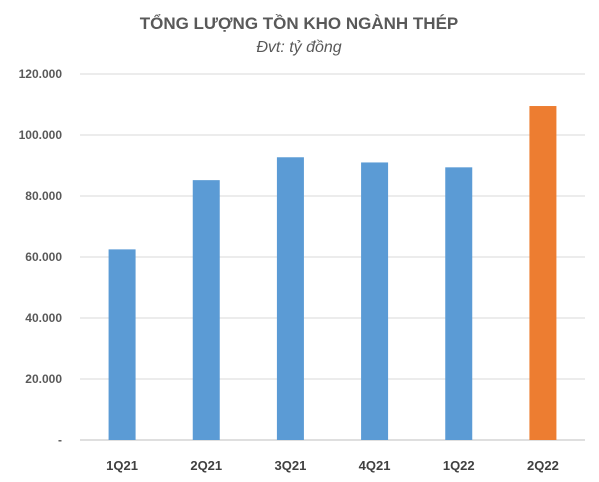  I want to click on bar-1q21, so click(122, 344).